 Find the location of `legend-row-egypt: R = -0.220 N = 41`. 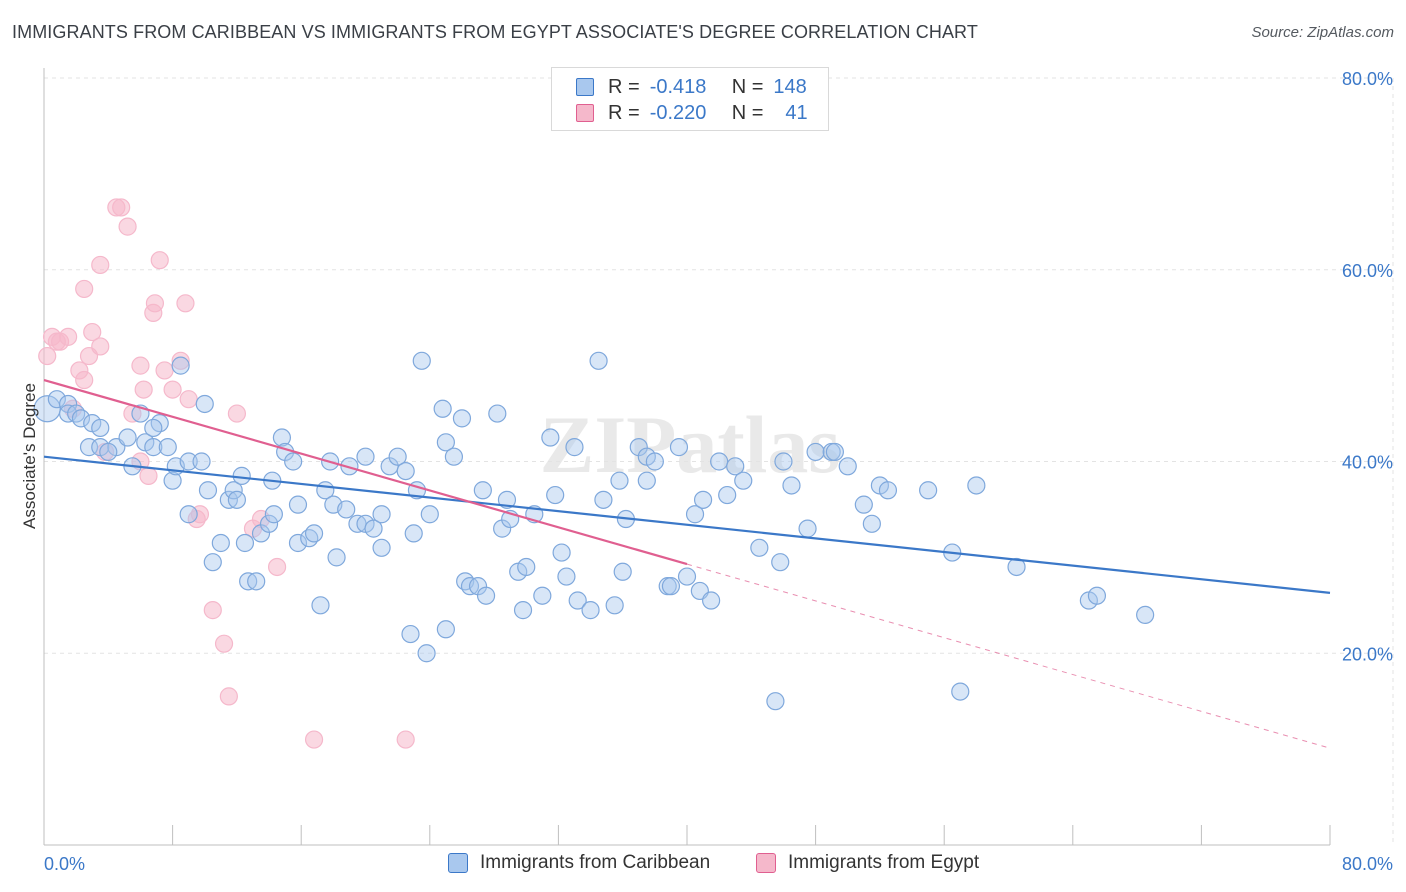

legend-row-egypt: R = -0.220 N = 41 is located at coordinates (692, 113).